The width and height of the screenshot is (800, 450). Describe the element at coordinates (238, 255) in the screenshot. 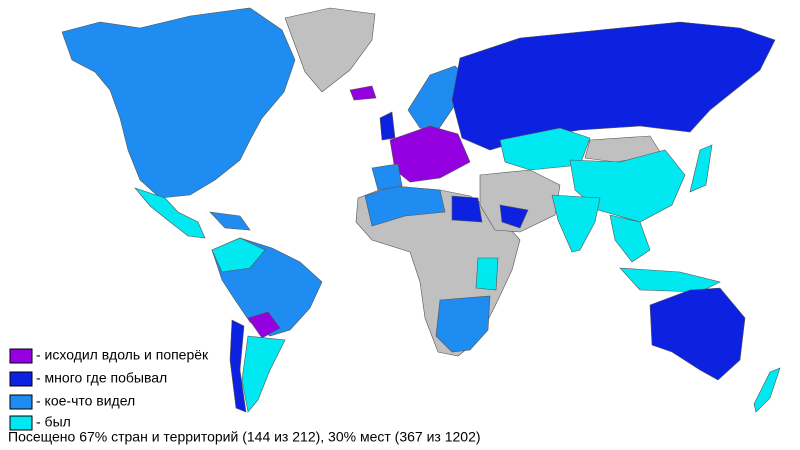

I see `venezuela-colombia` at that location.